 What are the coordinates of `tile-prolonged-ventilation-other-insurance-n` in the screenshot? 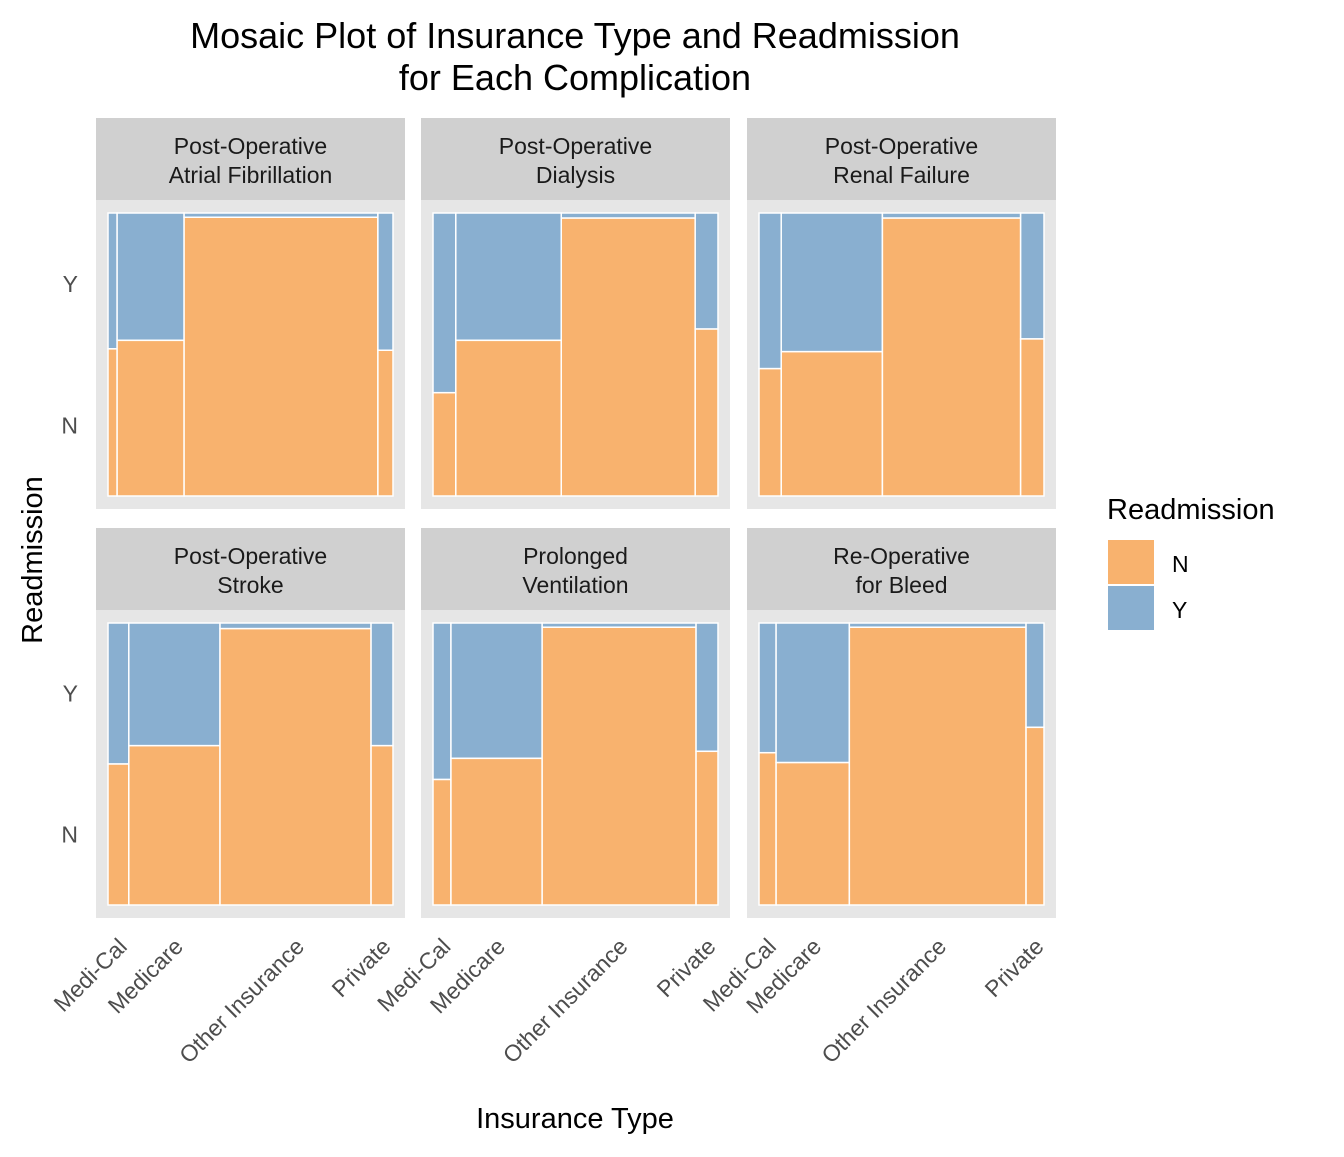 It's located at (619, 766).